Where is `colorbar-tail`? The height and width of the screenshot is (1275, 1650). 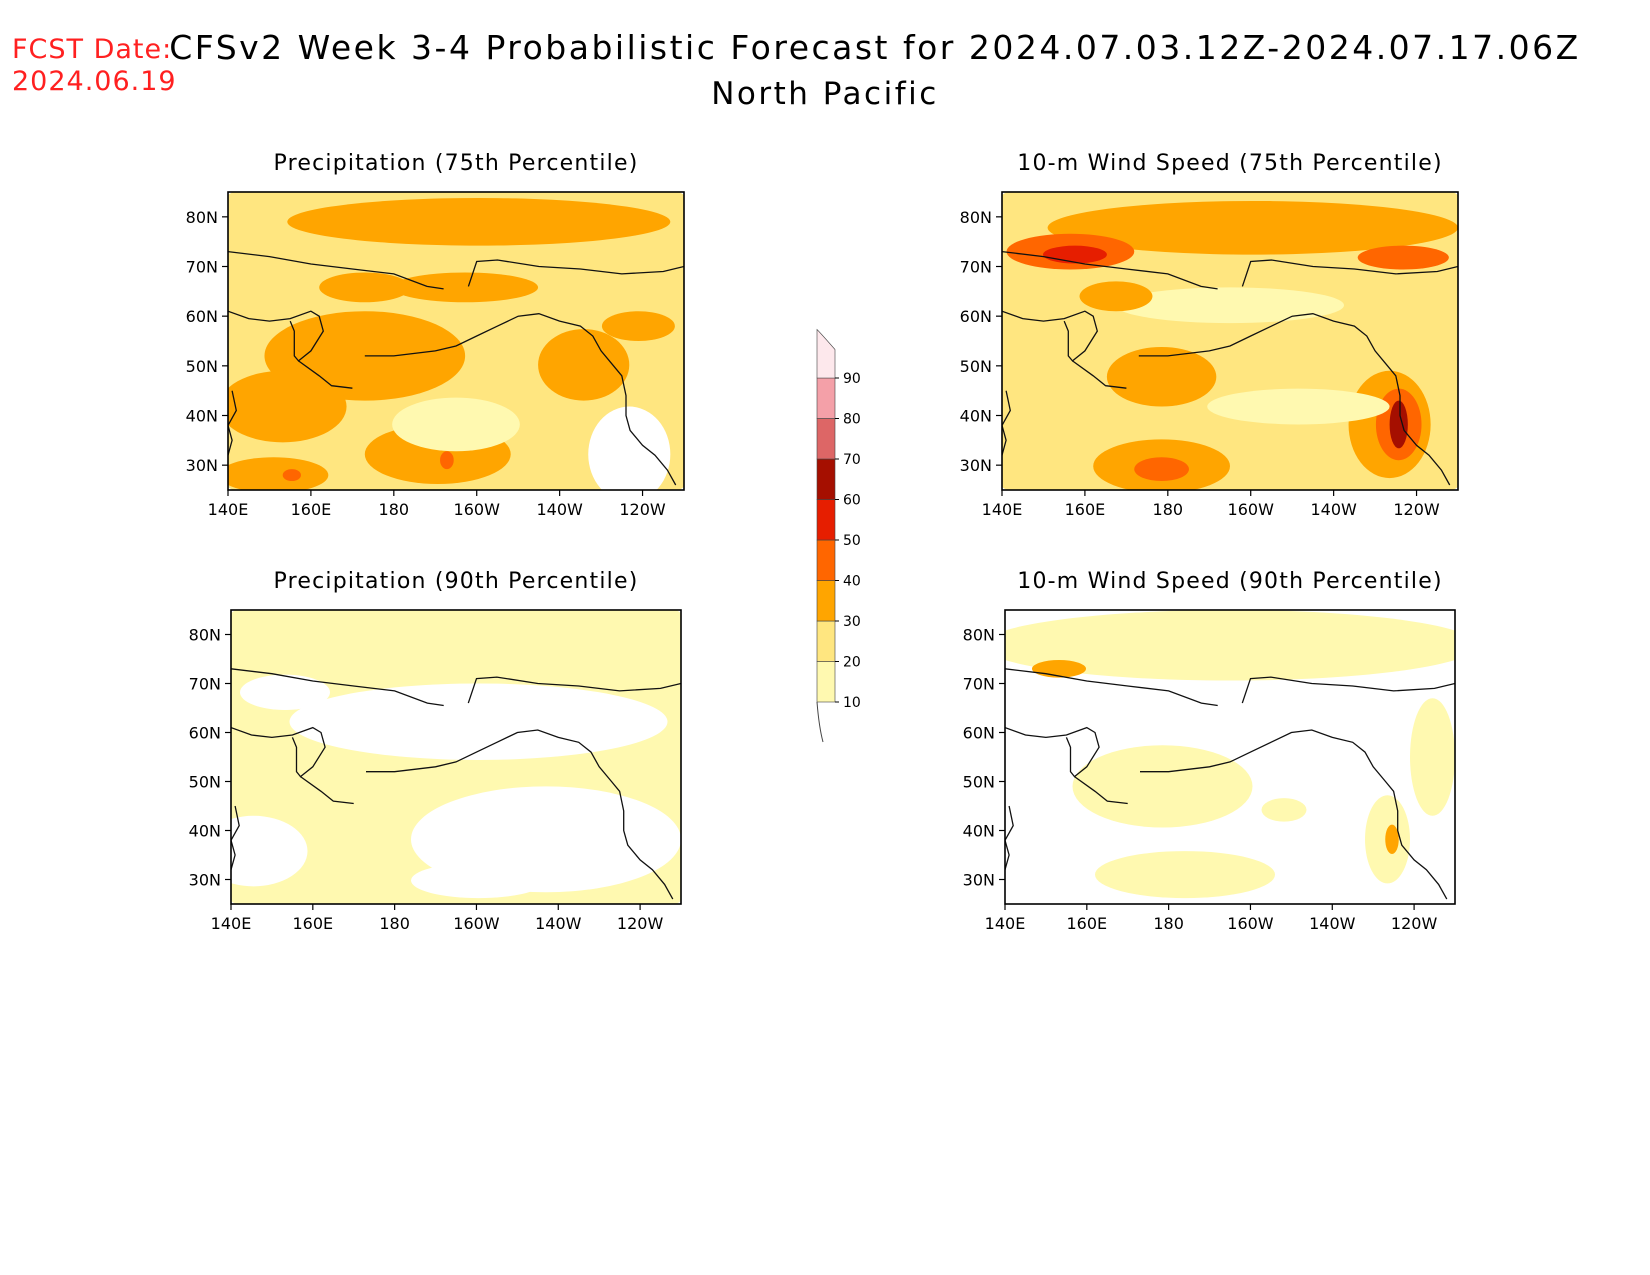
colorbar-tail is located at coordinates (820, 722).